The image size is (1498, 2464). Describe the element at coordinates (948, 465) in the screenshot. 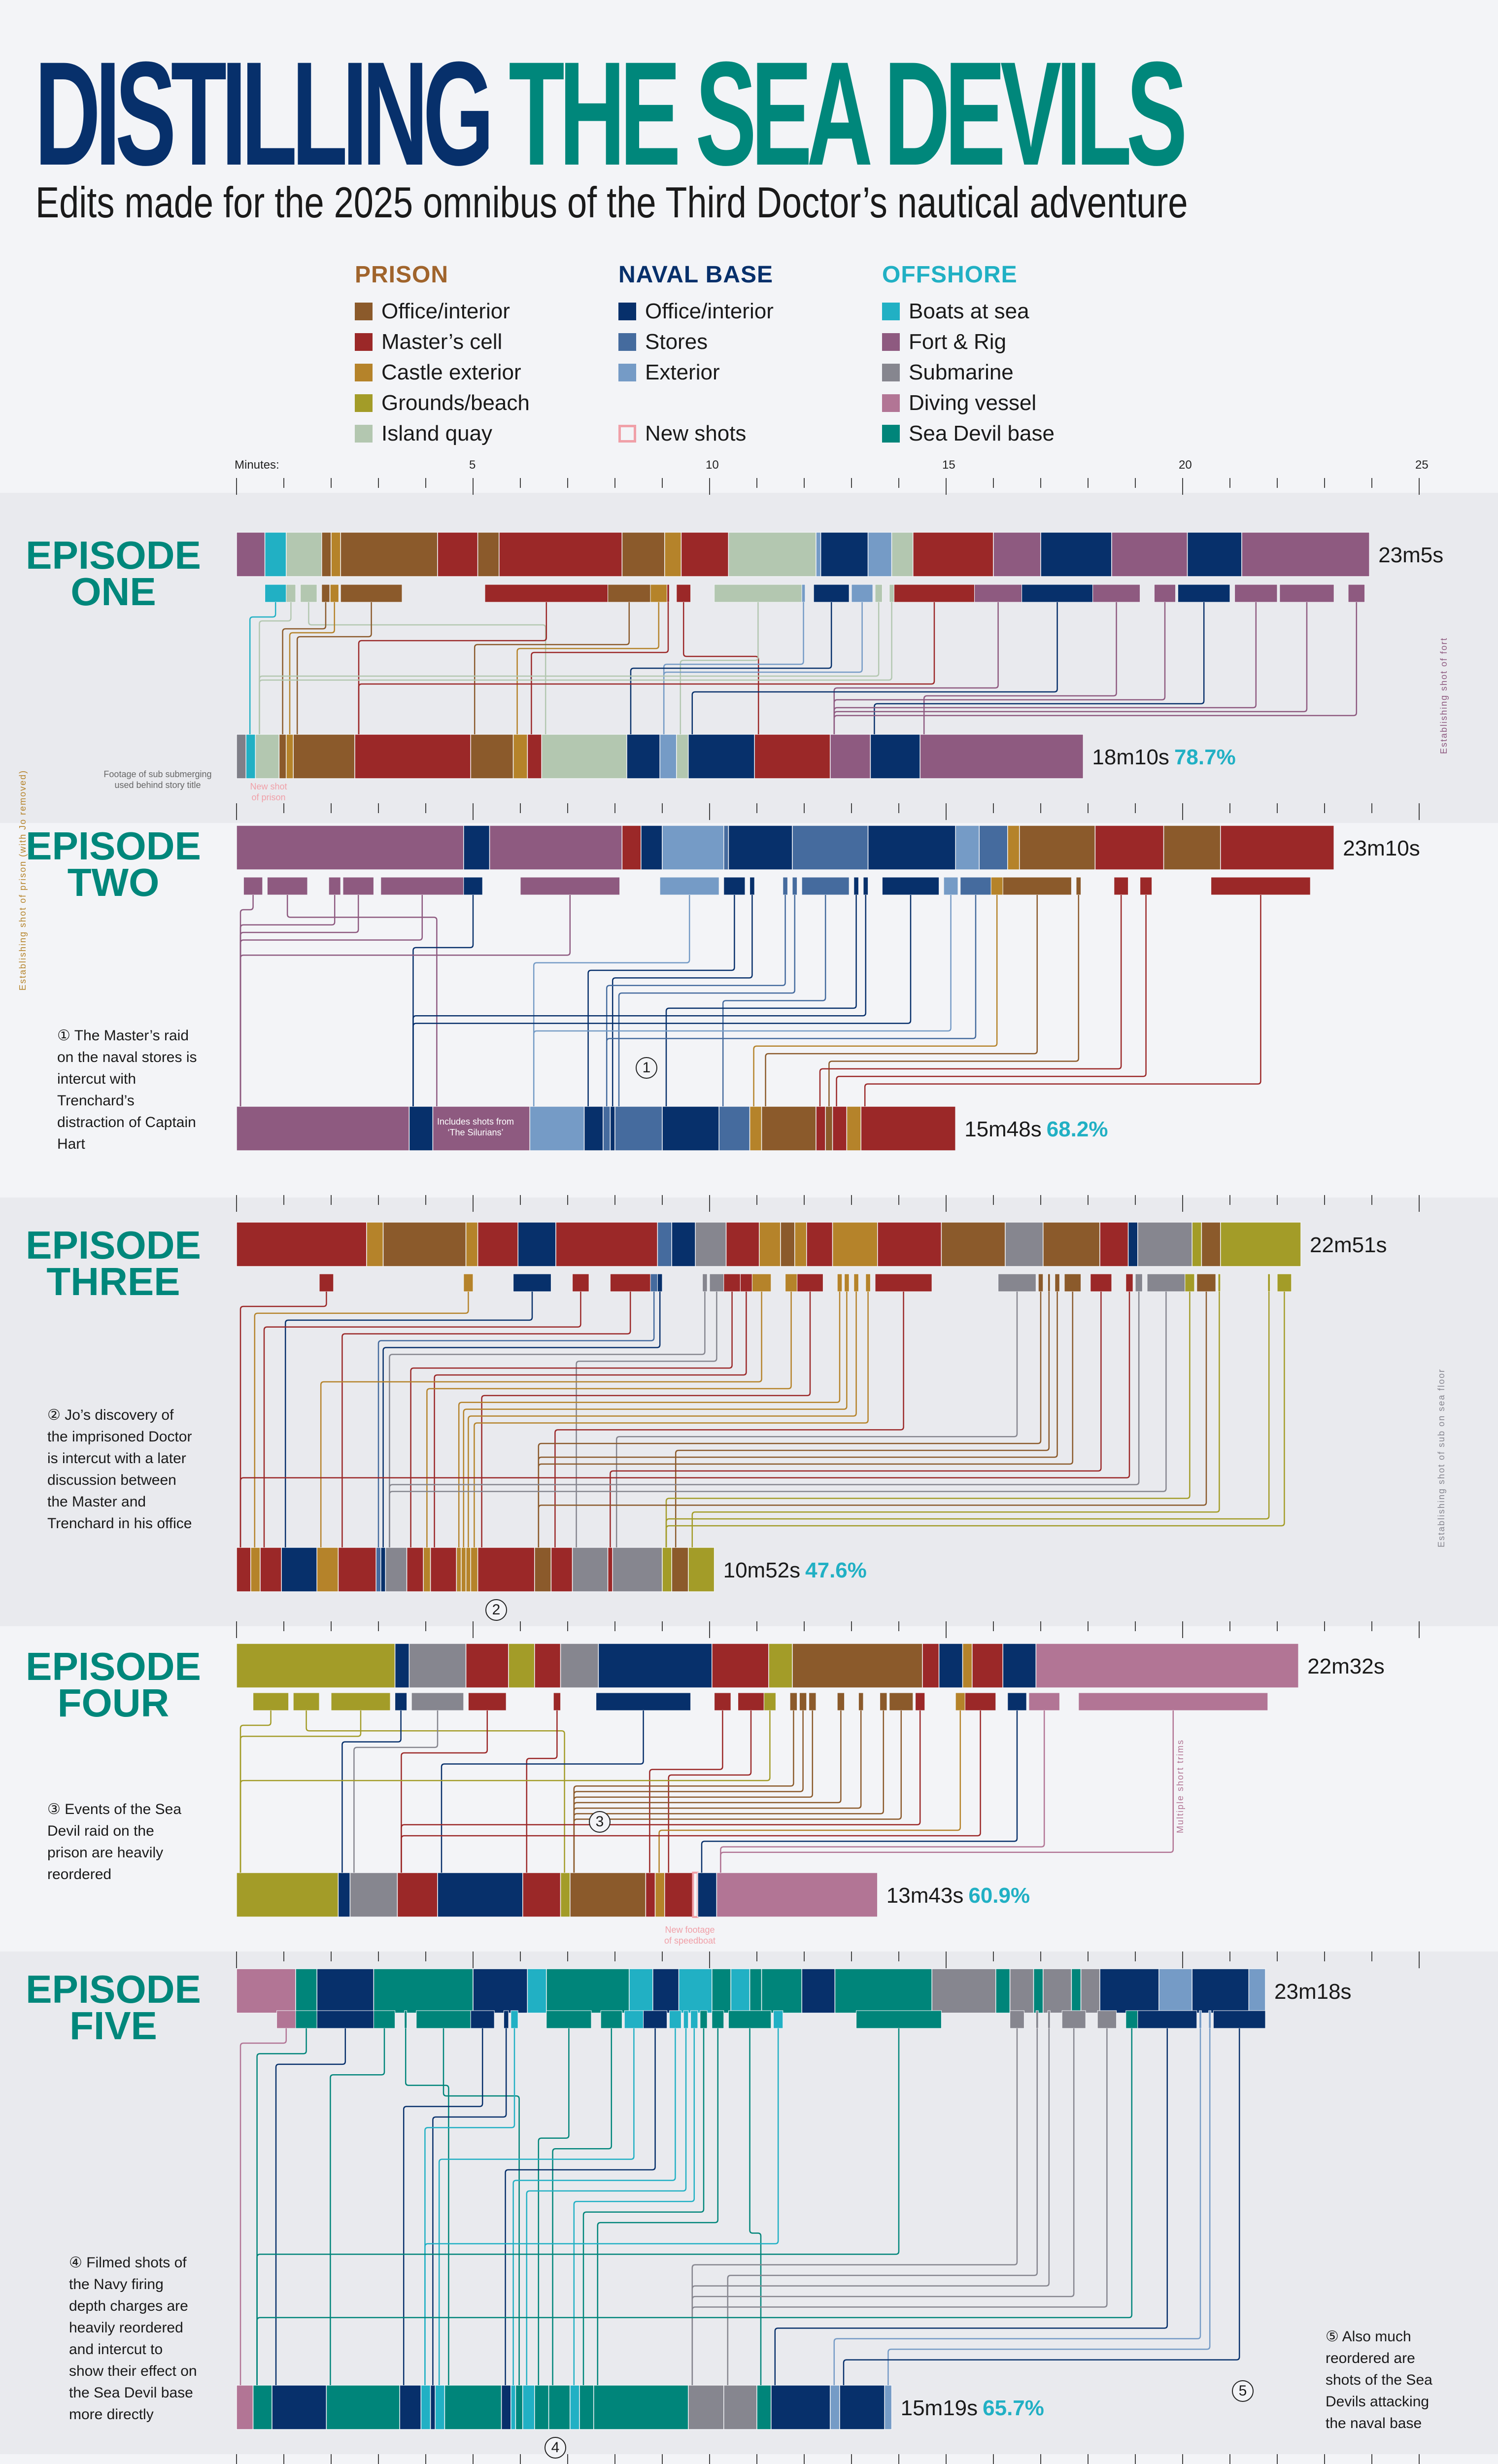

I see `tick-label: 15` at that location.